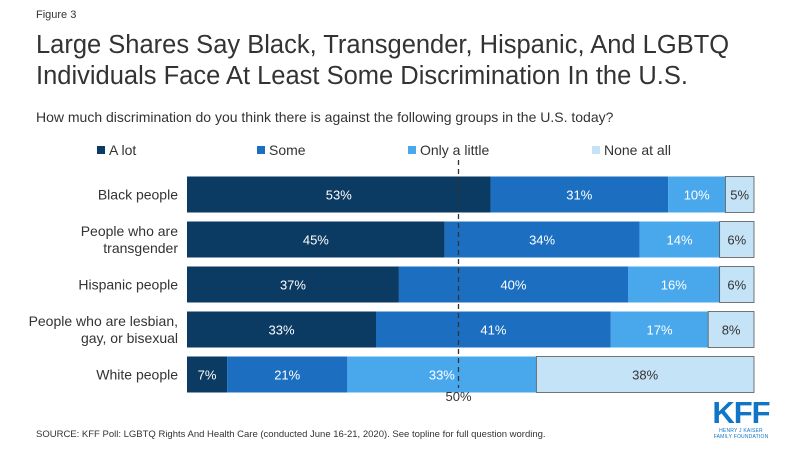 The image size is (800, 450). Describe the element at coordinates (129, 338) in the screenshot. I see `category-label: gay, or bisexual` at that location.